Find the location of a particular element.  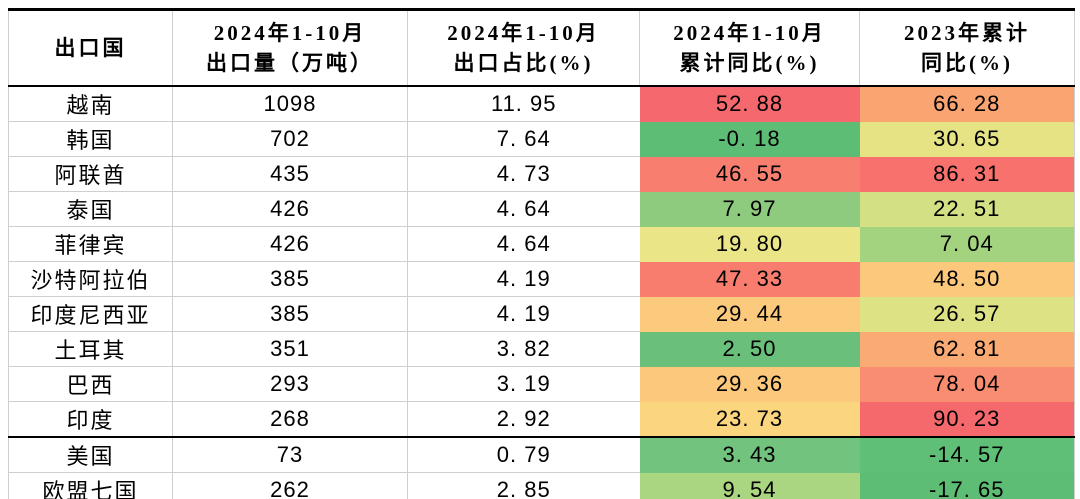

country-cell: 美国 is located at coordinates (90, 454).